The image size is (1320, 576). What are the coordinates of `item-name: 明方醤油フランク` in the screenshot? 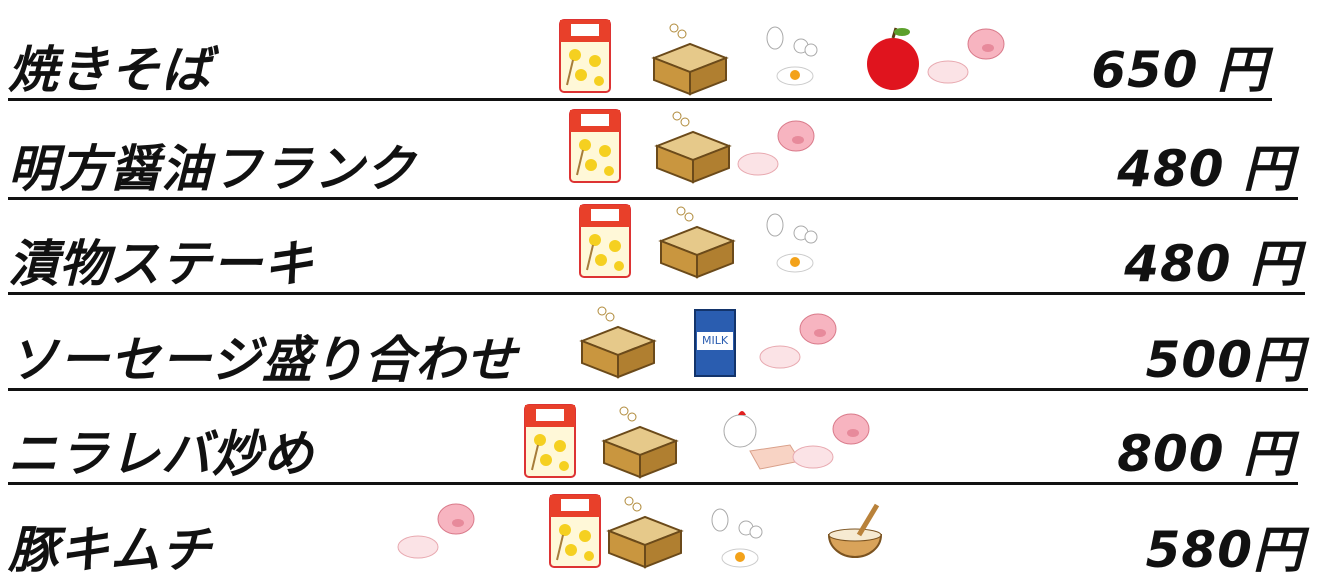 It's located at (212, 169).